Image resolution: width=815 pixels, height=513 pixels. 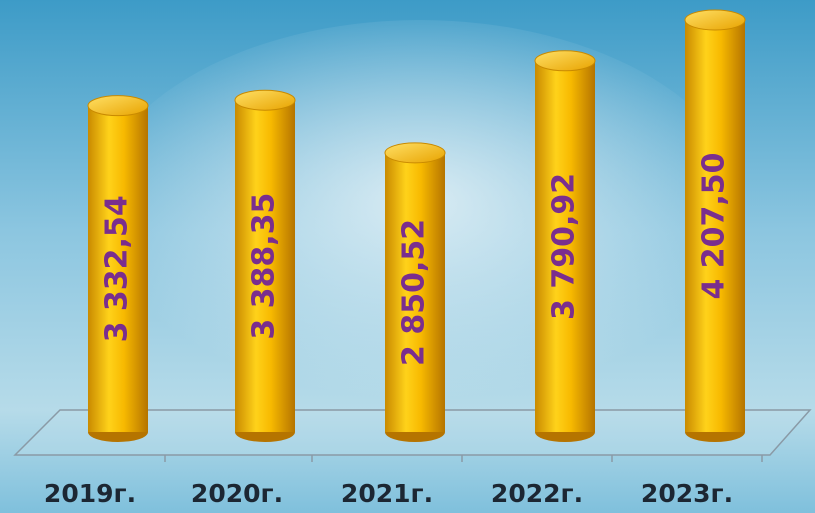 What do you see at coordinates (90, 493) in the screenshot?
I see `x-tick-label: 2019г.` at bounding box center [90, 493].